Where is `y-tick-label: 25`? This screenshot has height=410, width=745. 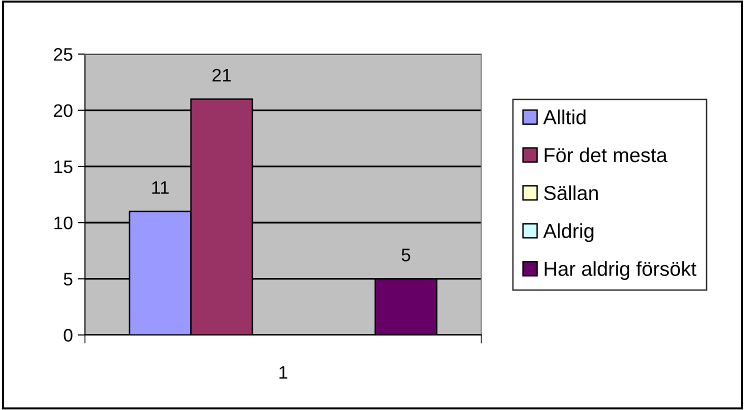
y-tick-label: 25 is located at coordinates (63, 54).